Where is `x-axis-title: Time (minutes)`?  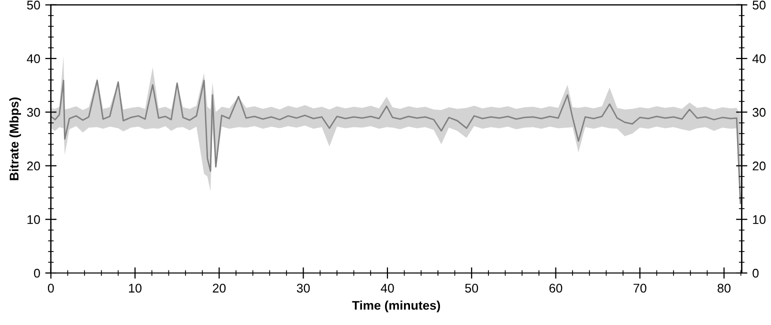 x-axis-title: Time (minutes) is located at coordinates (396, 306).